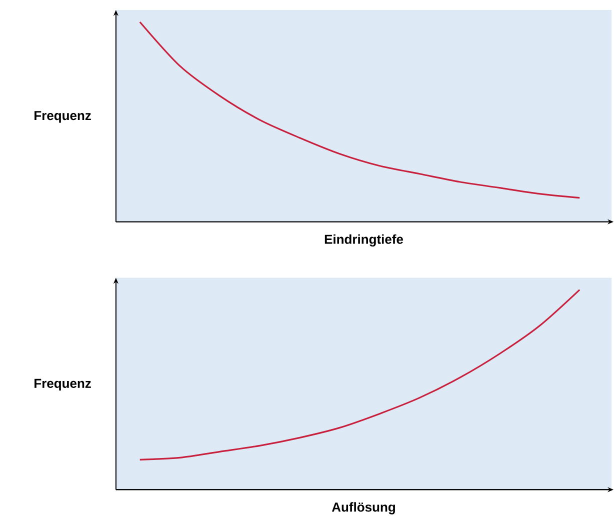 This screenshot has width=614, height=519. Describe the element at coordinates (363, 508) in the screenshot. I see `x-axis-title: Auflösung` at that location.